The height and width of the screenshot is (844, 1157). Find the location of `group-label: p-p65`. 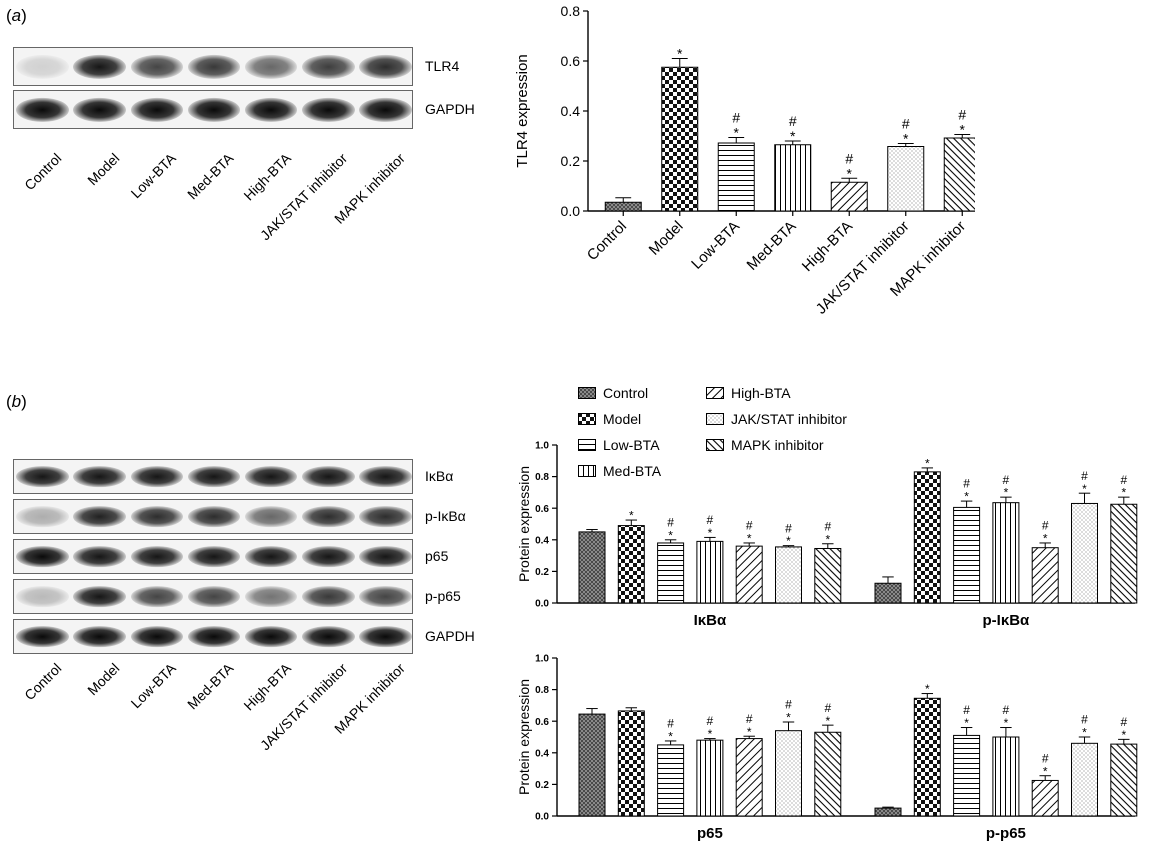

group-label: p-p65 is located at coordinates (1006, 833).